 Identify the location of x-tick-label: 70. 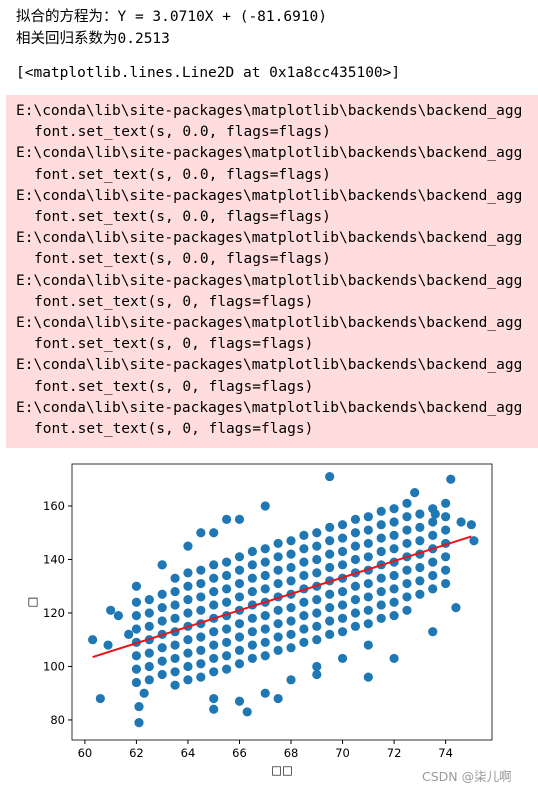
(342, 753).